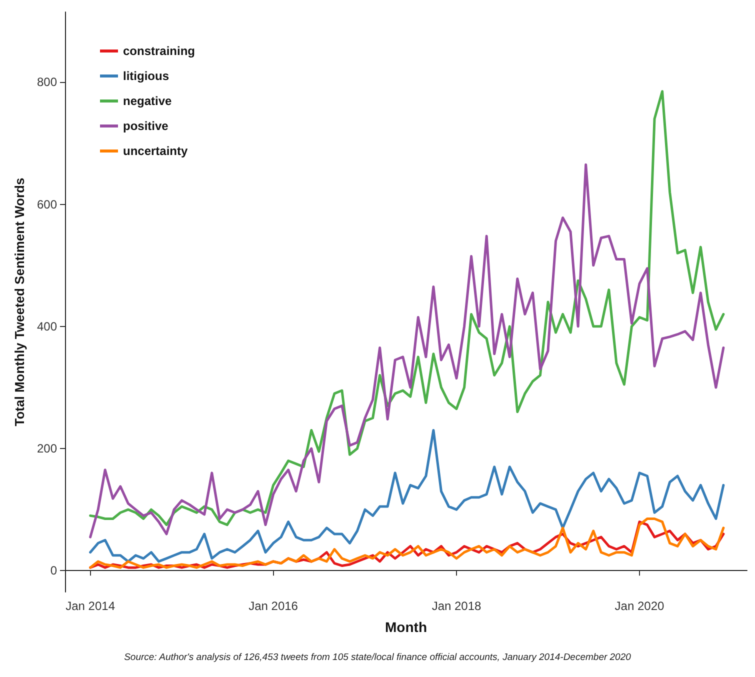  What do you see at coordinates (47, 204) in the screenshot?
I see `y-tick-label: 600` at bounding box center [47, 204].